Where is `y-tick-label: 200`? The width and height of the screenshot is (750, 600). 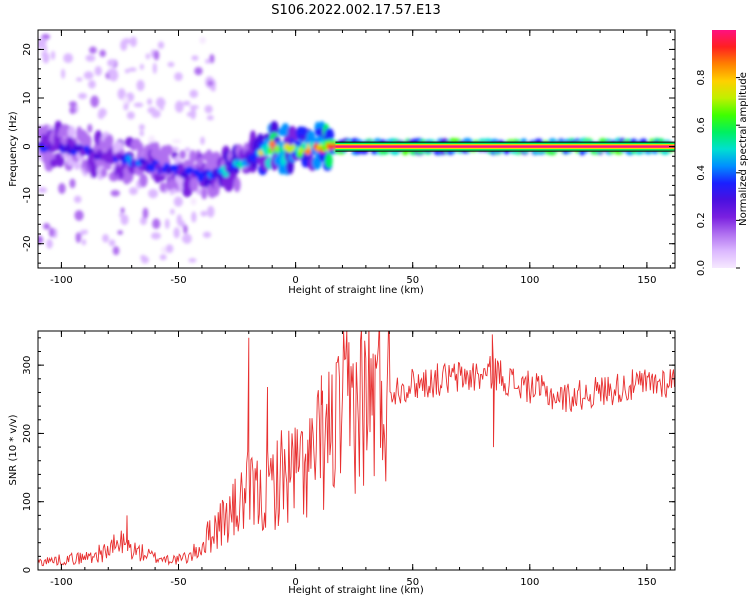
y-tick-label: 200 is located at coordinates (27, 433).